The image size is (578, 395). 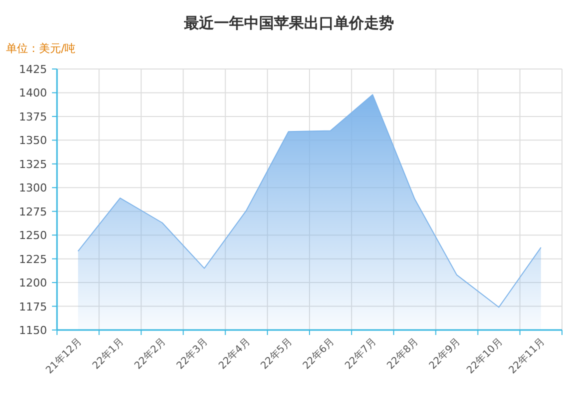 What do you see at coordinates (234, 354) in the screenshot?
I see `x-tick-label: 22年4月` at bounding box center [234, 354].